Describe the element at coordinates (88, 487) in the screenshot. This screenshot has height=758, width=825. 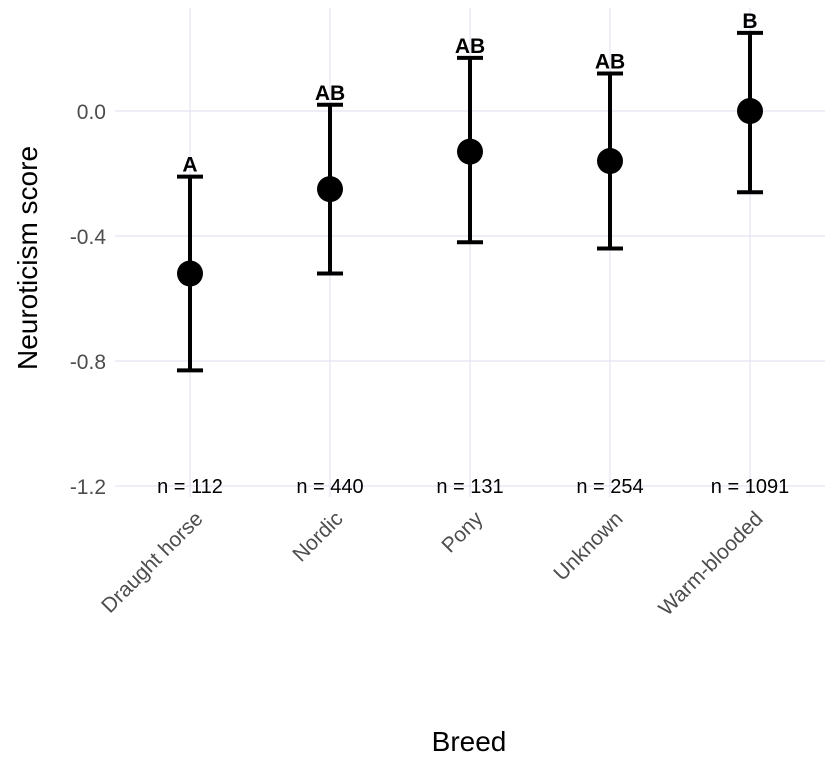
I see `y-tick-label: -1.2` at that location.